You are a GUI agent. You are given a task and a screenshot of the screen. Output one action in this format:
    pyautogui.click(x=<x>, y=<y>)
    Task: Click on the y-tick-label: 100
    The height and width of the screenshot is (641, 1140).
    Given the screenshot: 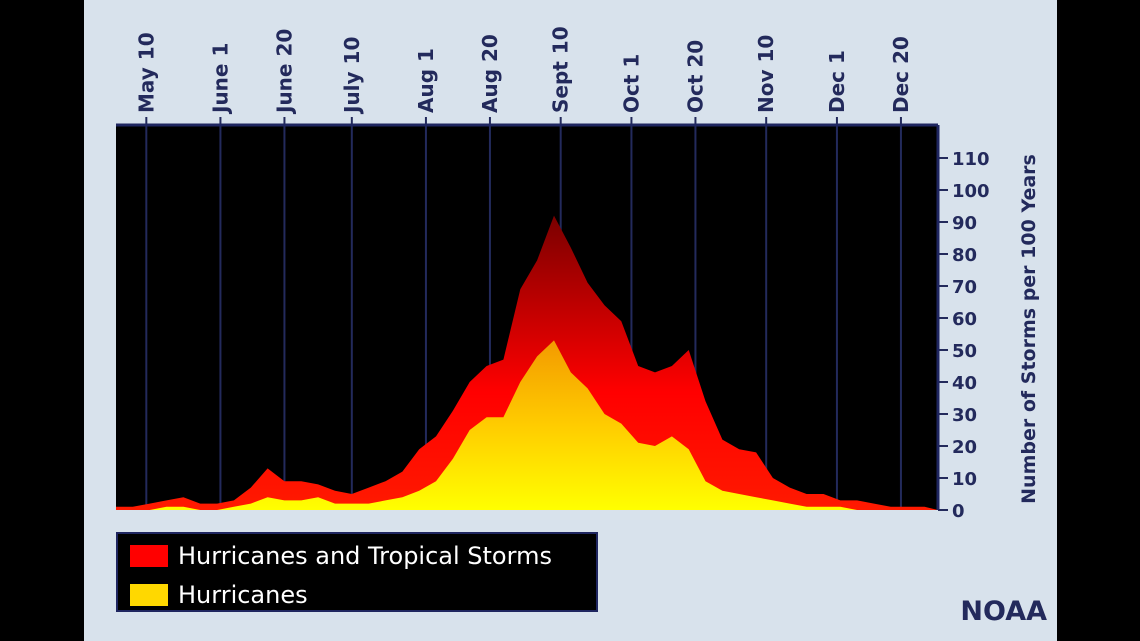 What is the action you would take?
    pyautogui.click(x=971, y=191)
    